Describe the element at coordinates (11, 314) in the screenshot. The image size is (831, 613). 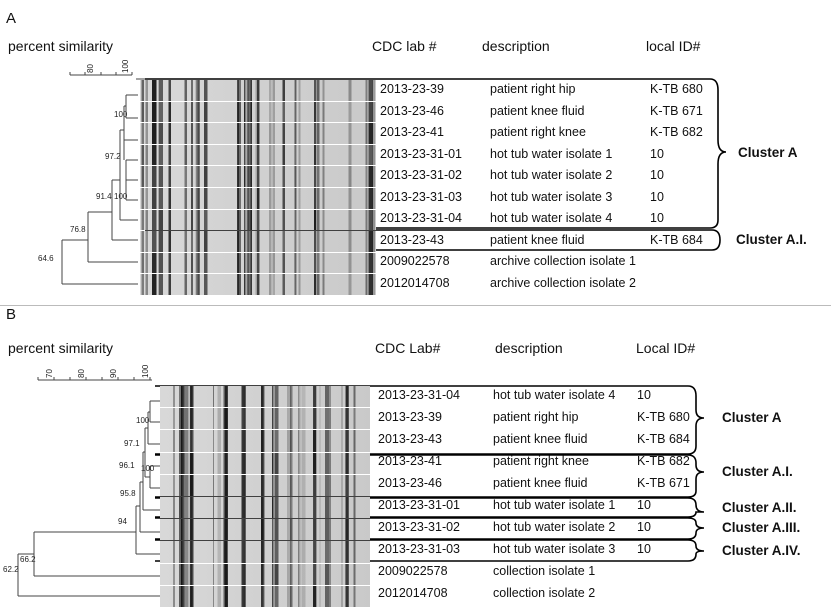
I see `panel-letter: B` at that location.